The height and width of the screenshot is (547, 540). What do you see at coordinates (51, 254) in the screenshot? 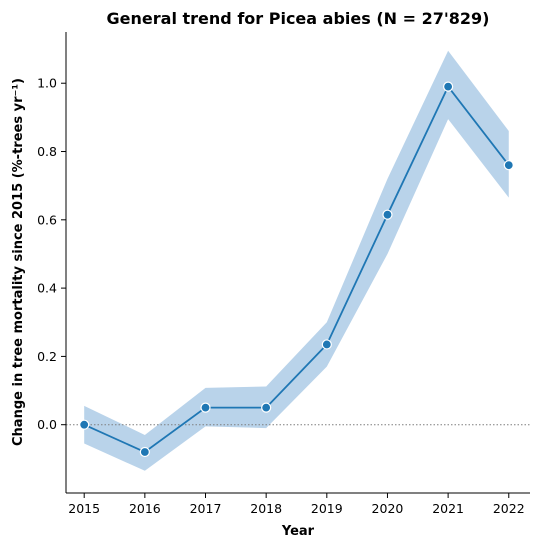
I see `y-ticks: 0.0 0.2 0.4 0.6 0.8 1.0` at bounding box center [51, 254].